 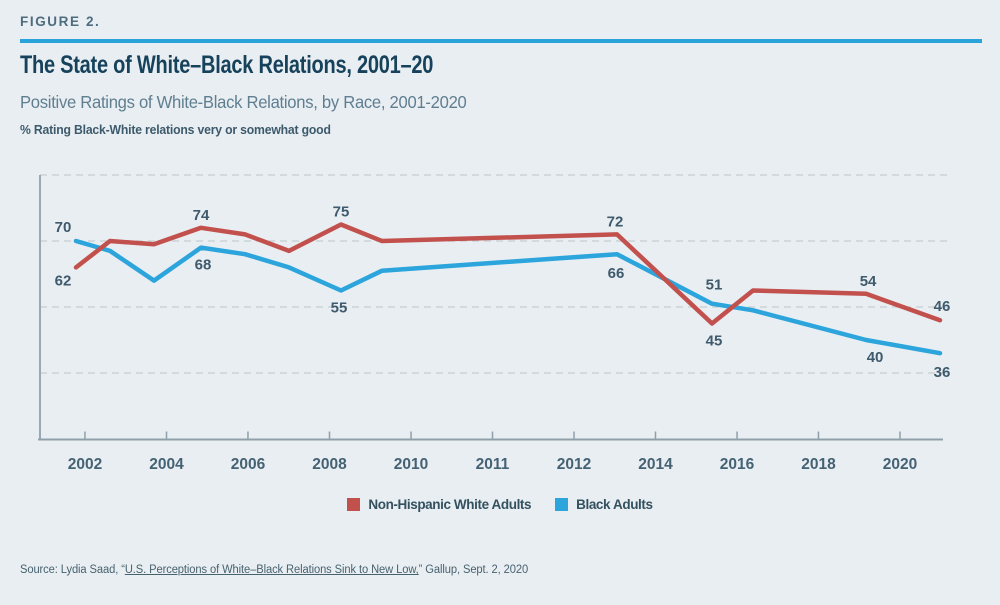 I want to click on x-tick-label: 2010, so click(x=411, y=464).